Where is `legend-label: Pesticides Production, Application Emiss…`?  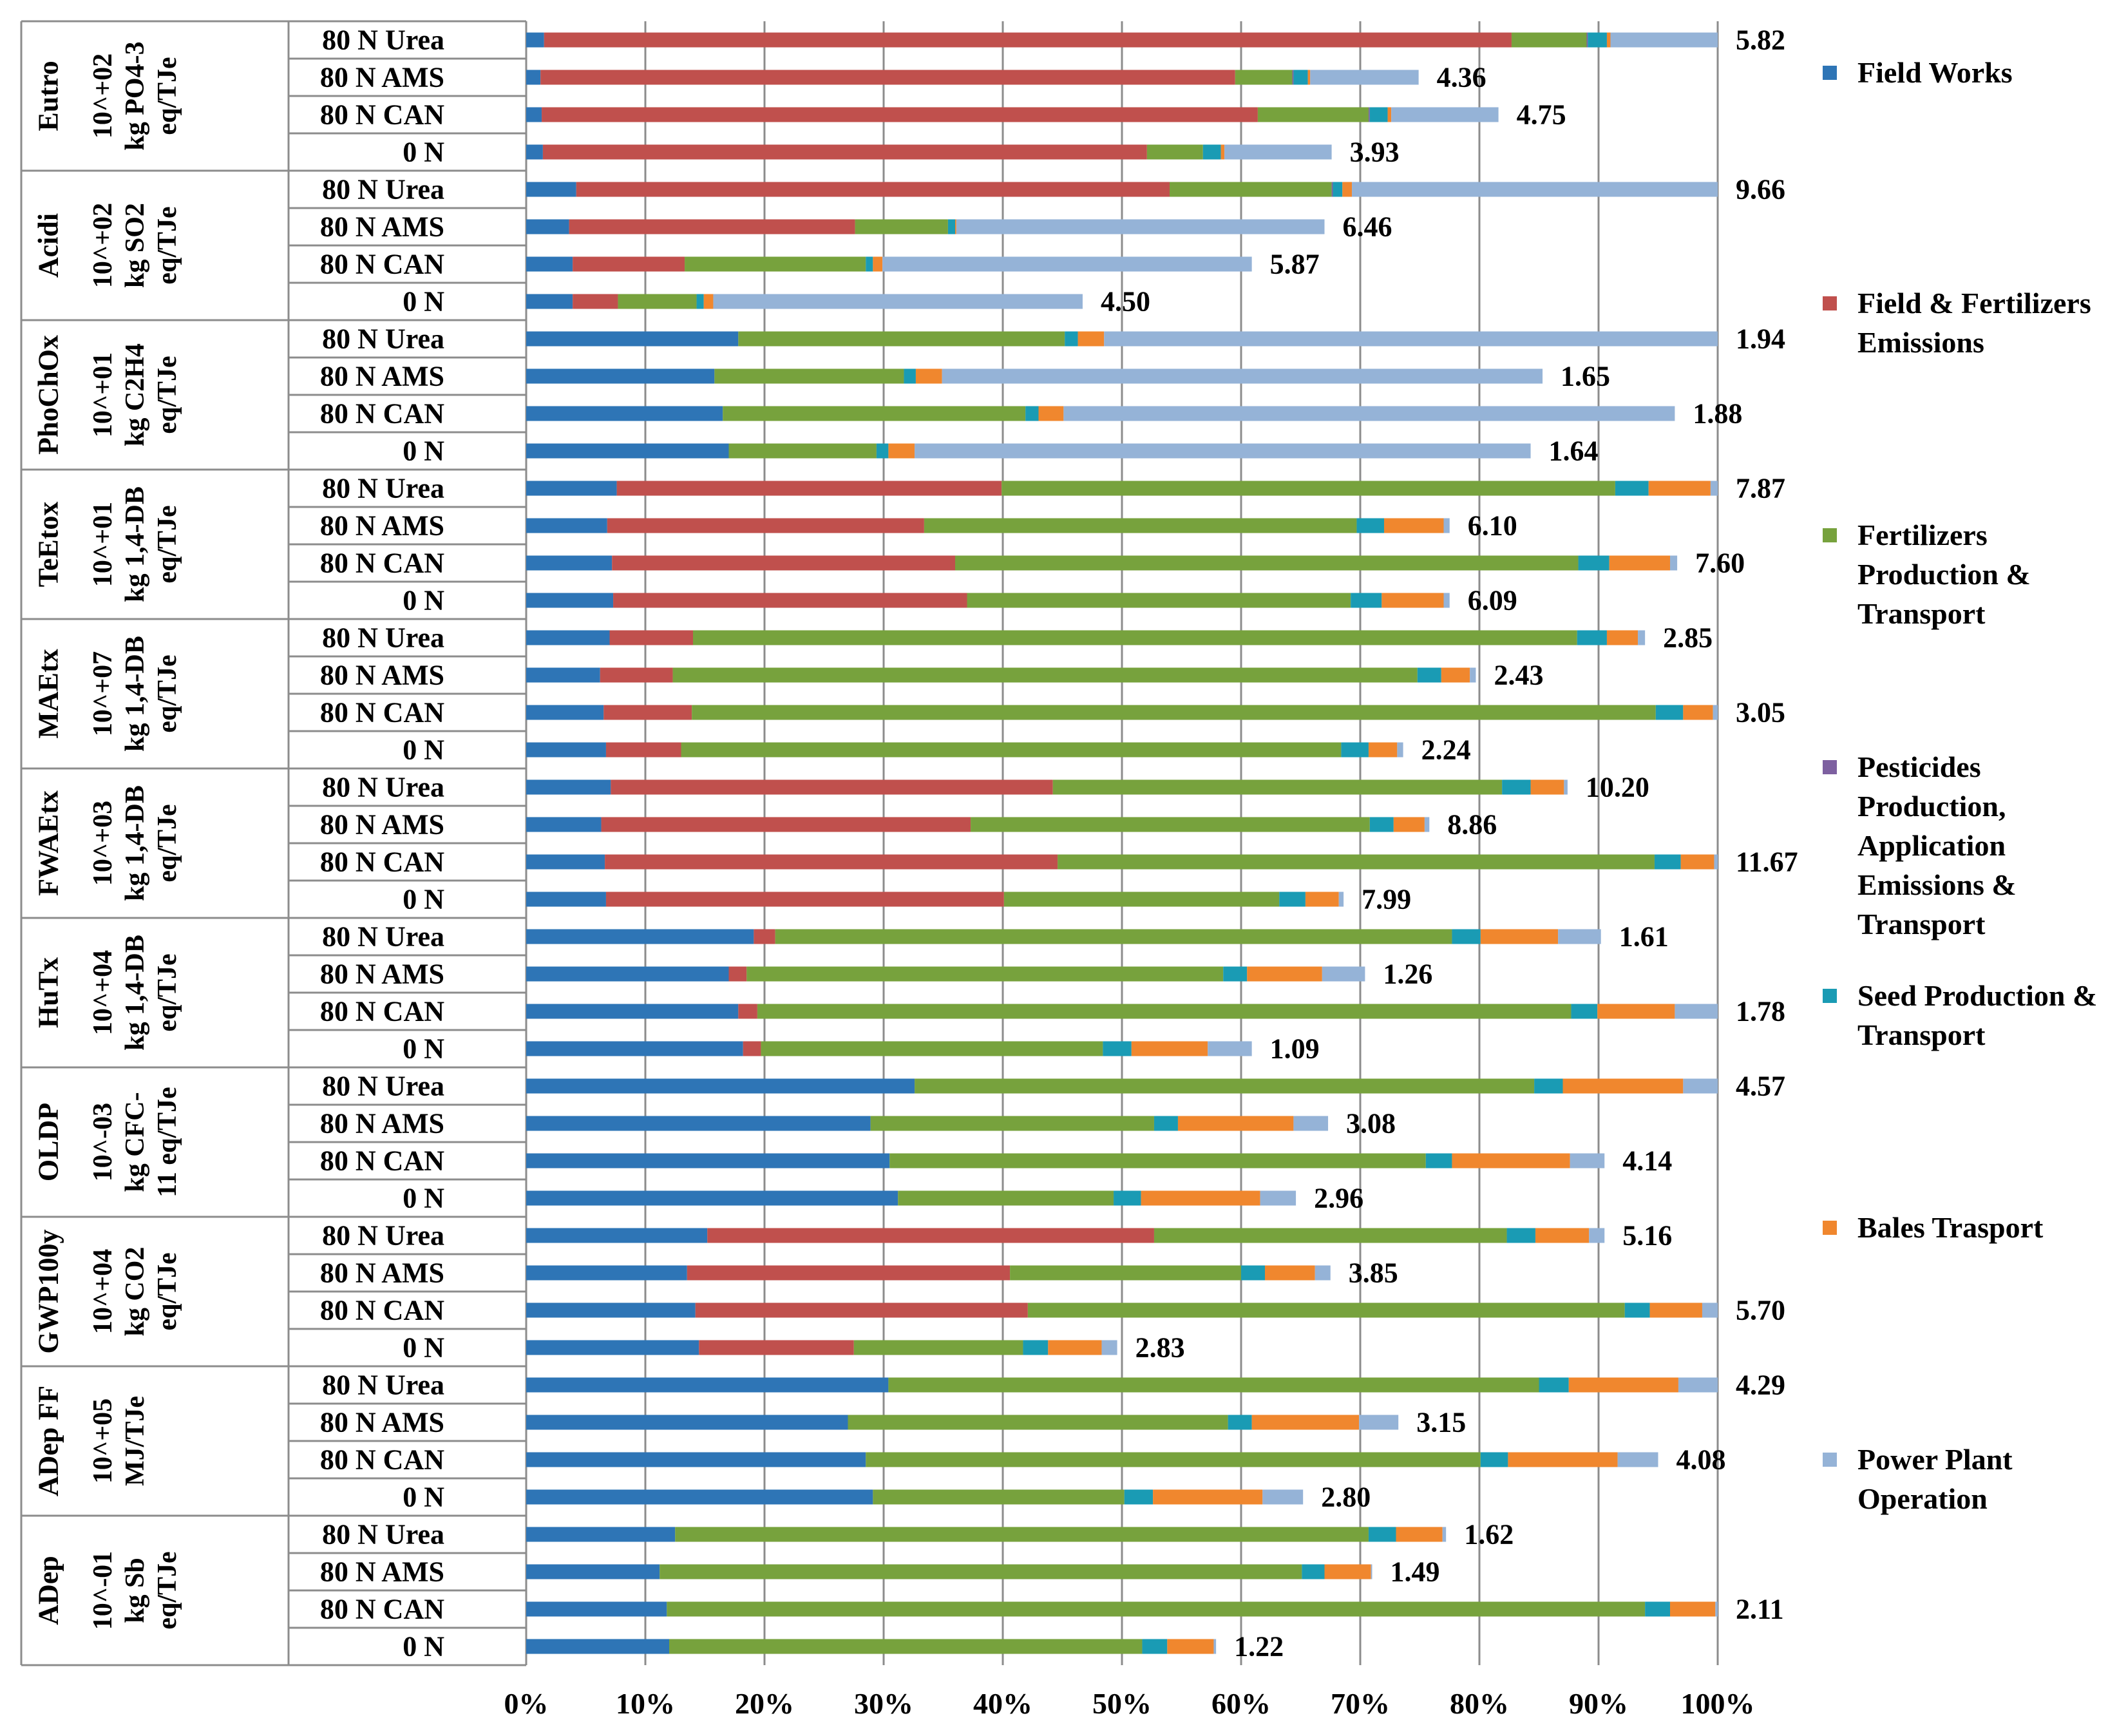
legend-label: Pesticides Production, Application Emiss… is located at coordinates (1937, 845).